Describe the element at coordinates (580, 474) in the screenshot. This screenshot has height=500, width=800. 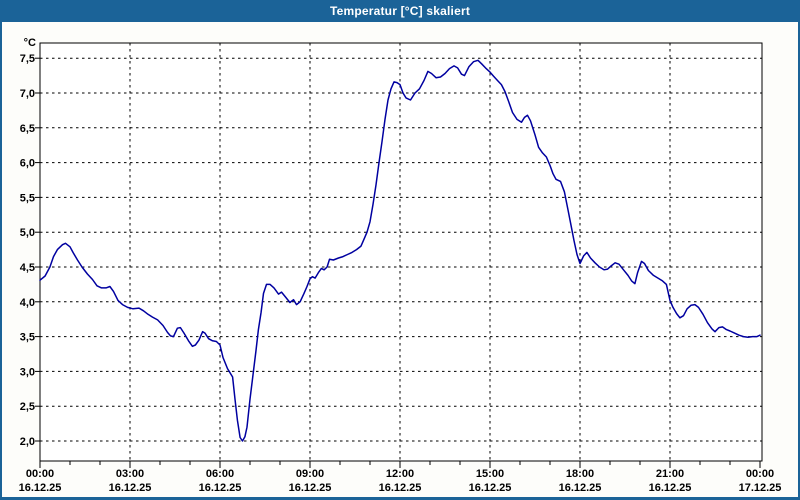
I see `x-time-label: 18:00` at that location.